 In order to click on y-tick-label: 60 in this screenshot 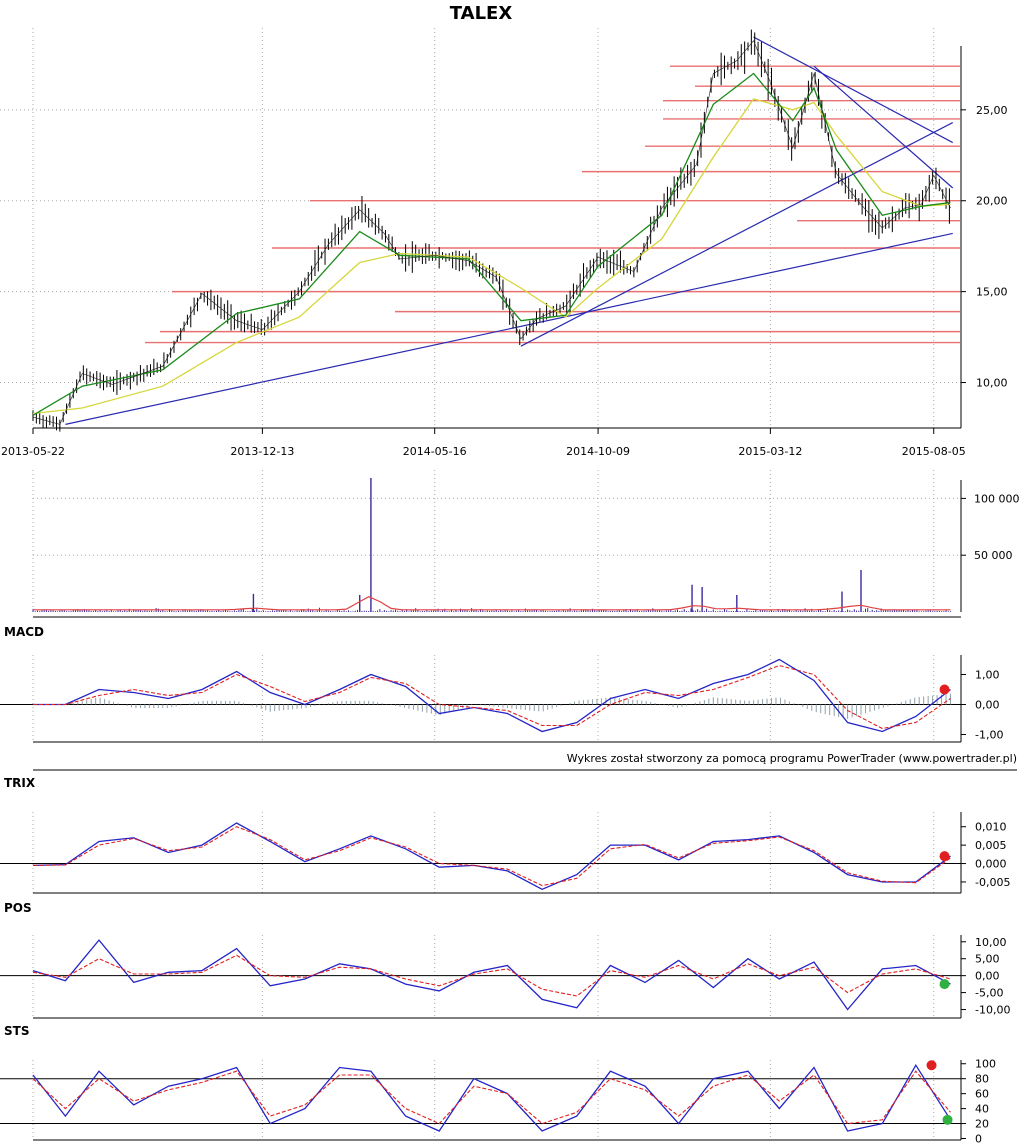, I will do `click(982, 1094)`.